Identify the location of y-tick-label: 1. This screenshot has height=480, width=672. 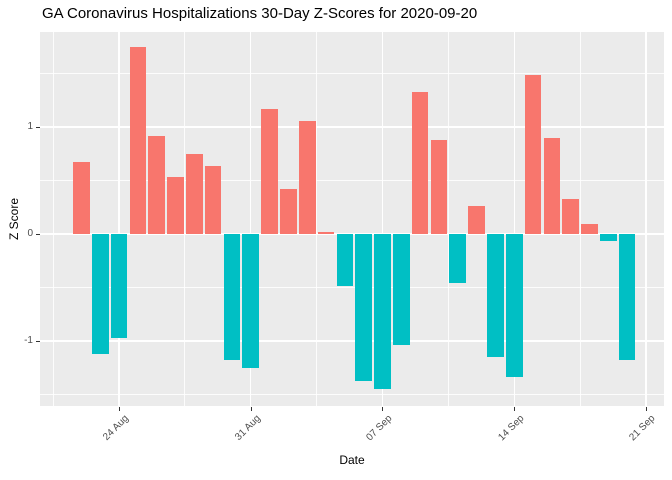
(30, 127).